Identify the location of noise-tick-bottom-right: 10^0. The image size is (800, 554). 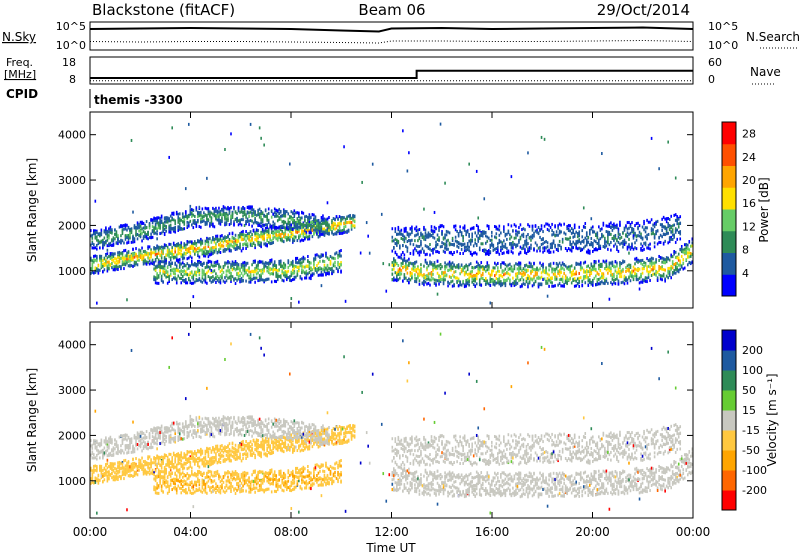
(723, 45).